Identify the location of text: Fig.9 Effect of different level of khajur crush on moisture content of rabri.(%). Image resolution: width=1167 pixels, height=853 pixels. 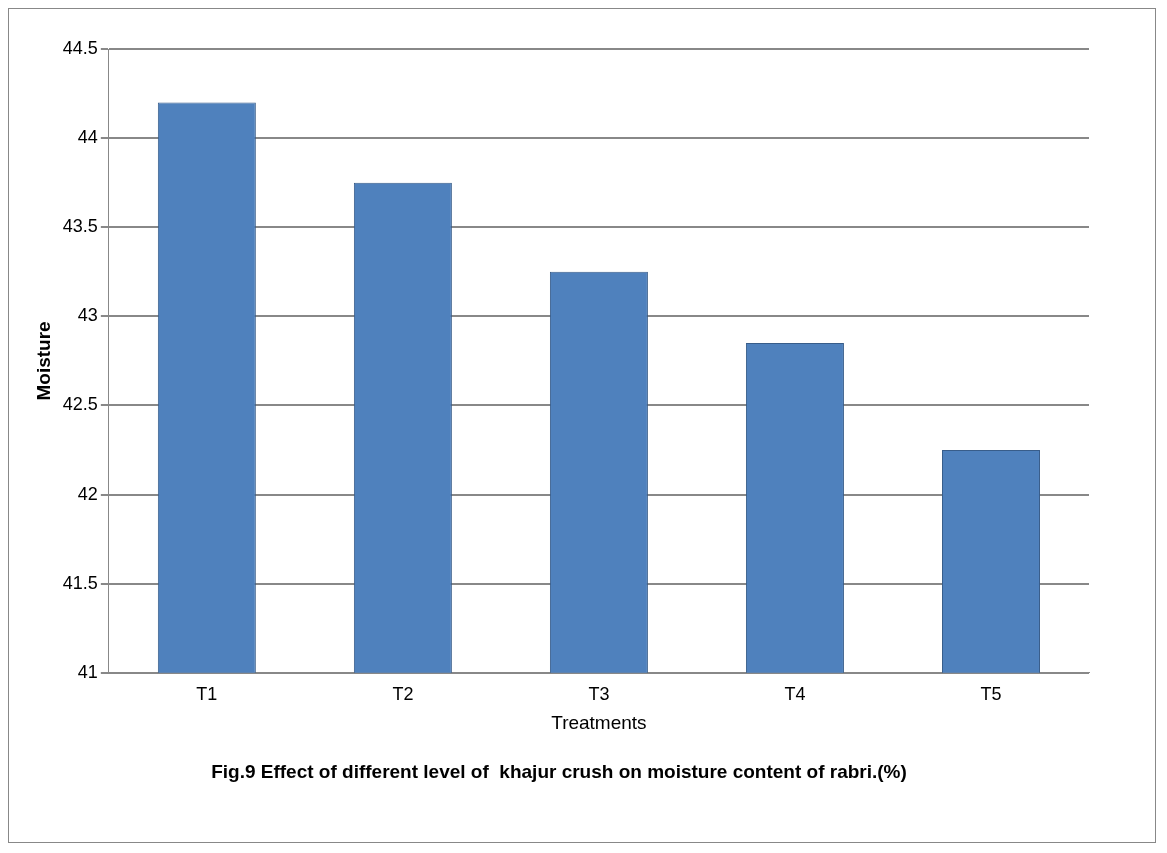
(559, 771).